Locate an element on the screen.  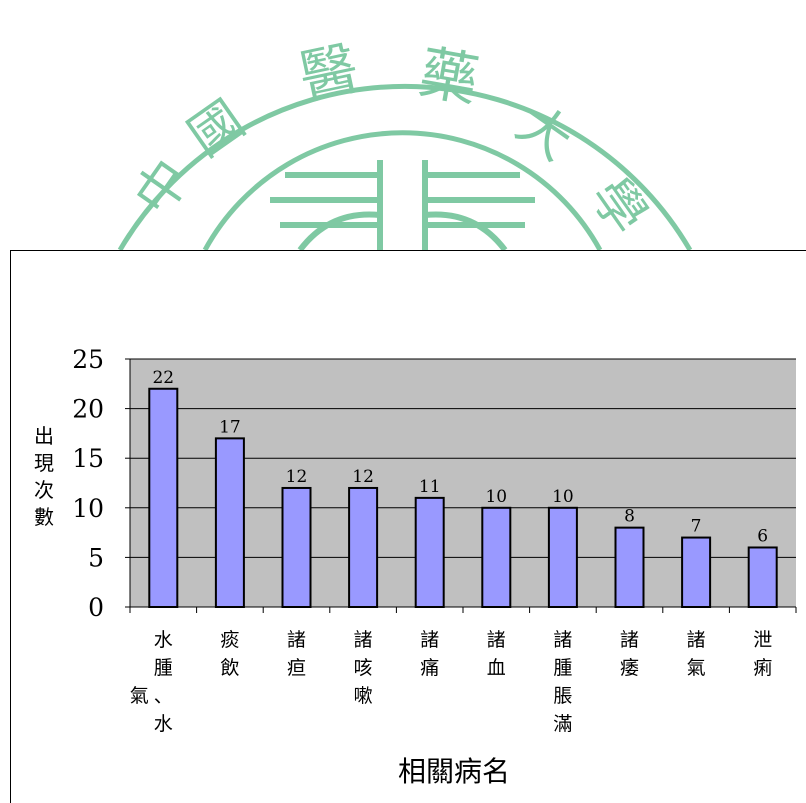
y-tick-label: 10 is located at coordinates (88, 508).